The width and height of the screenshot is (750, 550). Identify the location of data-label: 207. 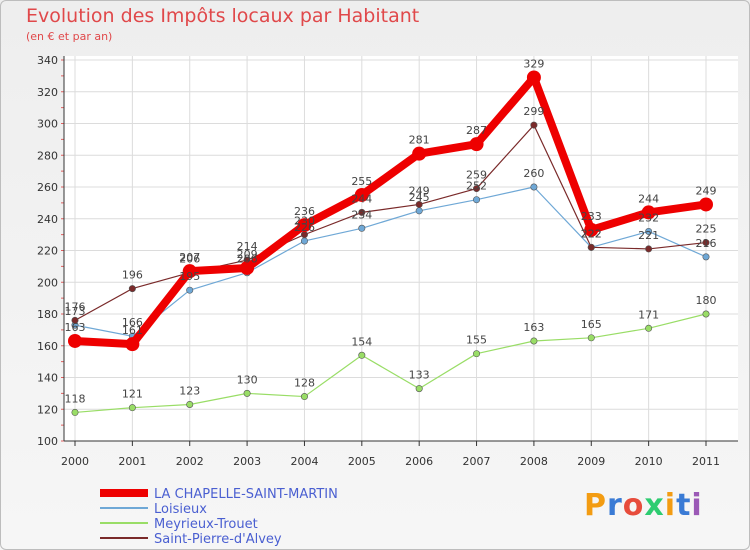
(189, 257).